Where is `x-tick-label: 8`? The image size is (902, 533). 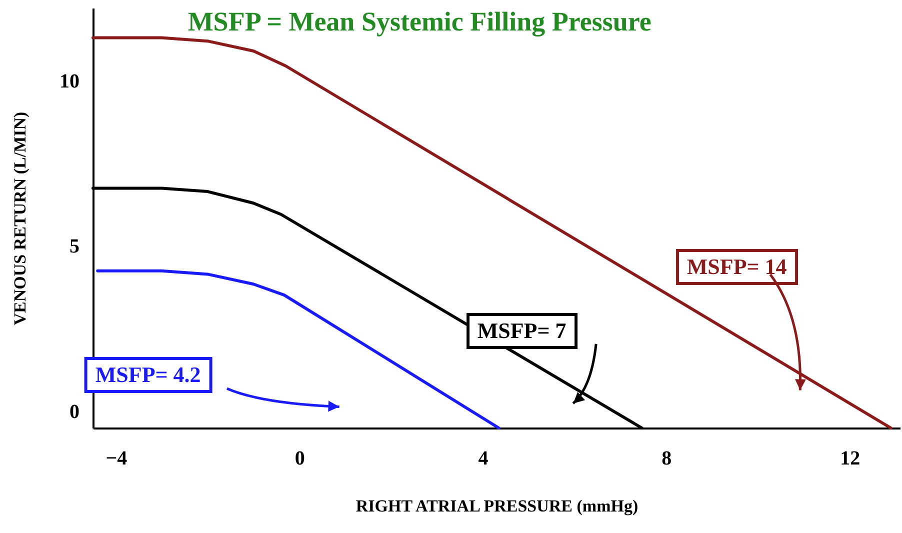
x-tick-label: 8 is located at coordinates (667, 459).